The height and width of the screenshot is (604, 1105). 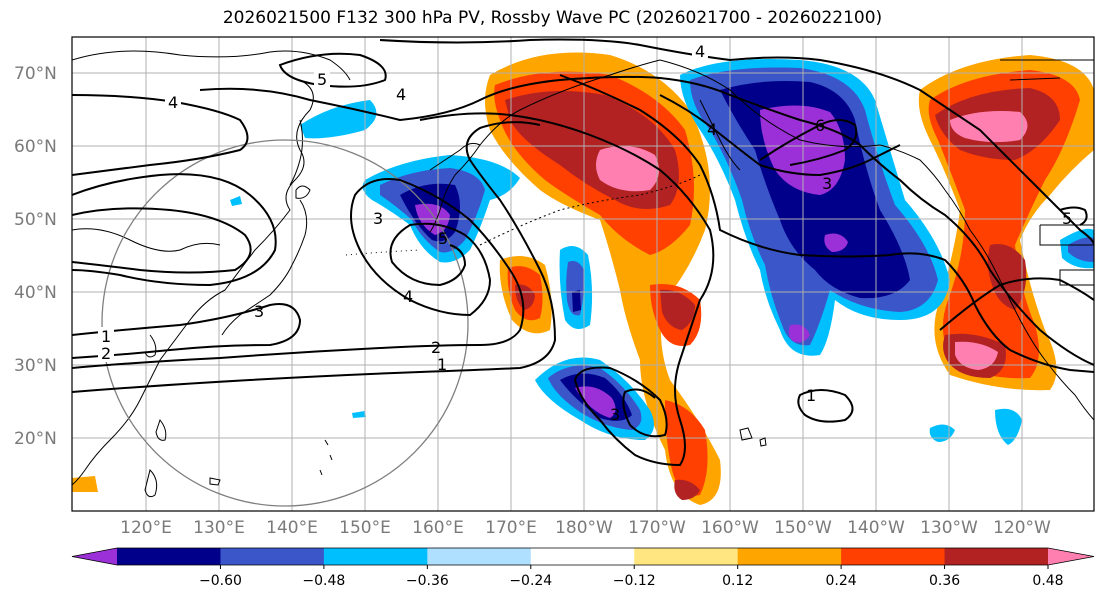 I want to click on colorbar-tick-label: −0.60, so click(x=220, y=581).